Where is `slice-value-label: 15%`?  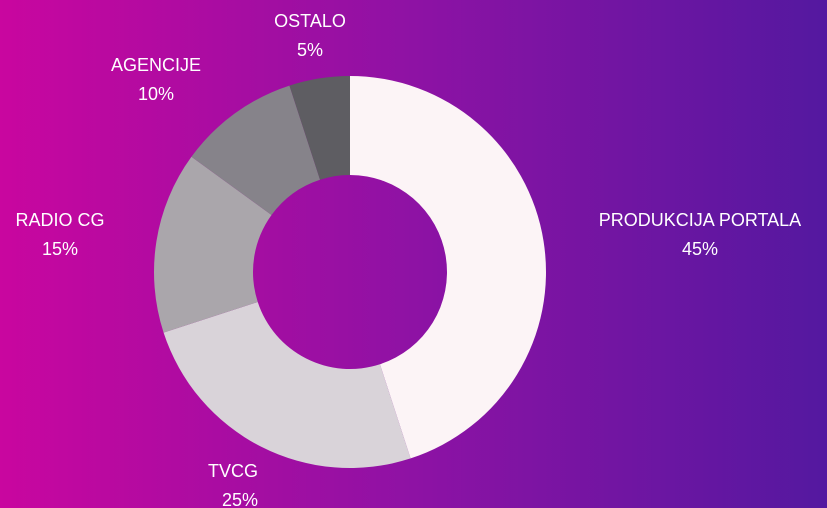
slice-value-label: 15% is located at coordinates (60, 249).